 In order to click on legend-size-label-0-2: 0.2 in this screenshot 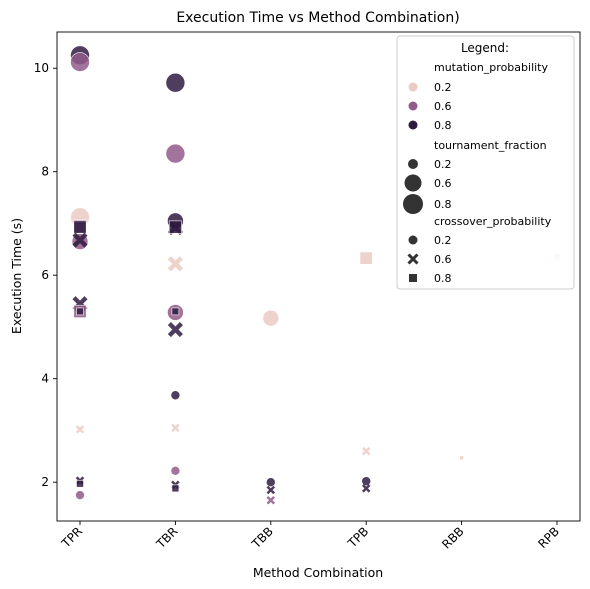, I will do `click(443, 164)`.